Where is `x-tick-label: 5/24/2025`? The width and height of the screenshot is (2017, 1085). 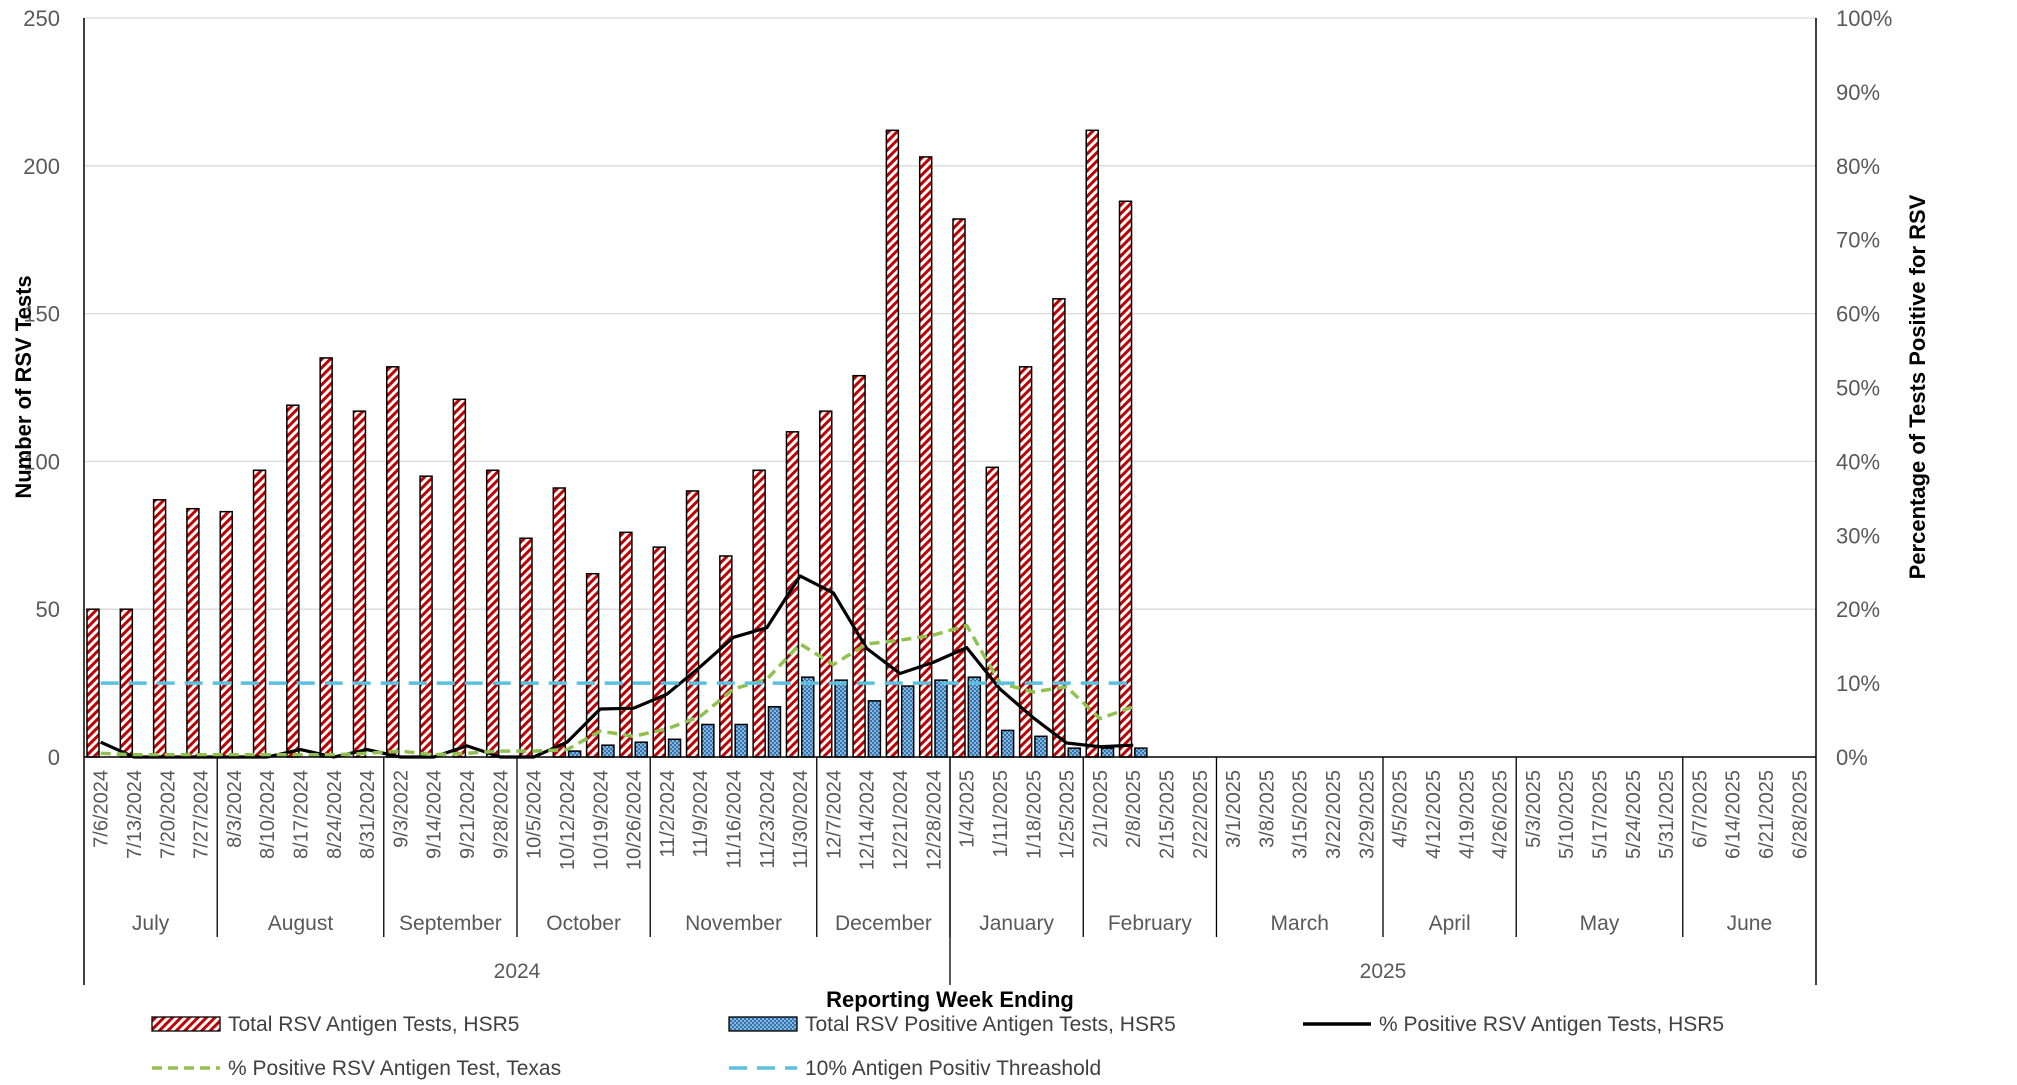
x-tick-label: 5/24/2025 is located at coordinates (1634, 814).